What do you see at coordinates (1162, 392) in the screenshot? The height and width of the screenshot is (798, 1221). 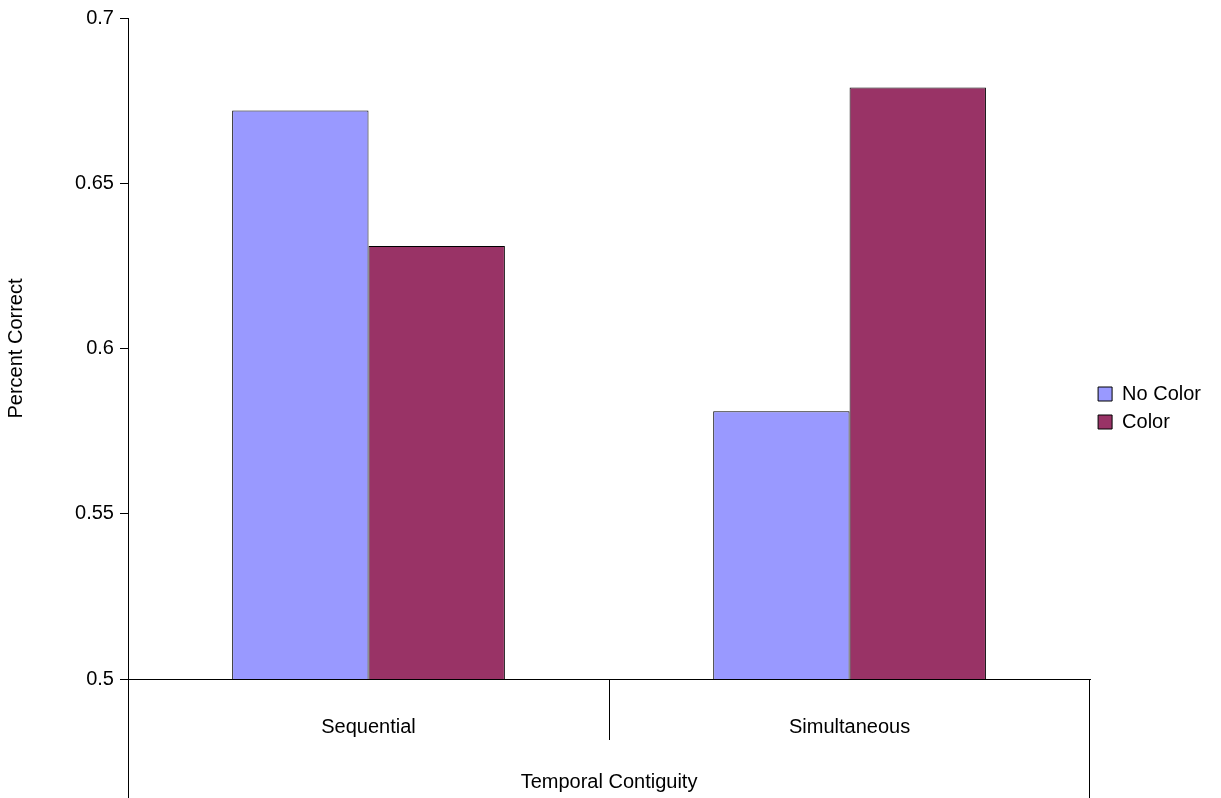 I see `legend-label: No Color` at bounding box center [1162, 392].